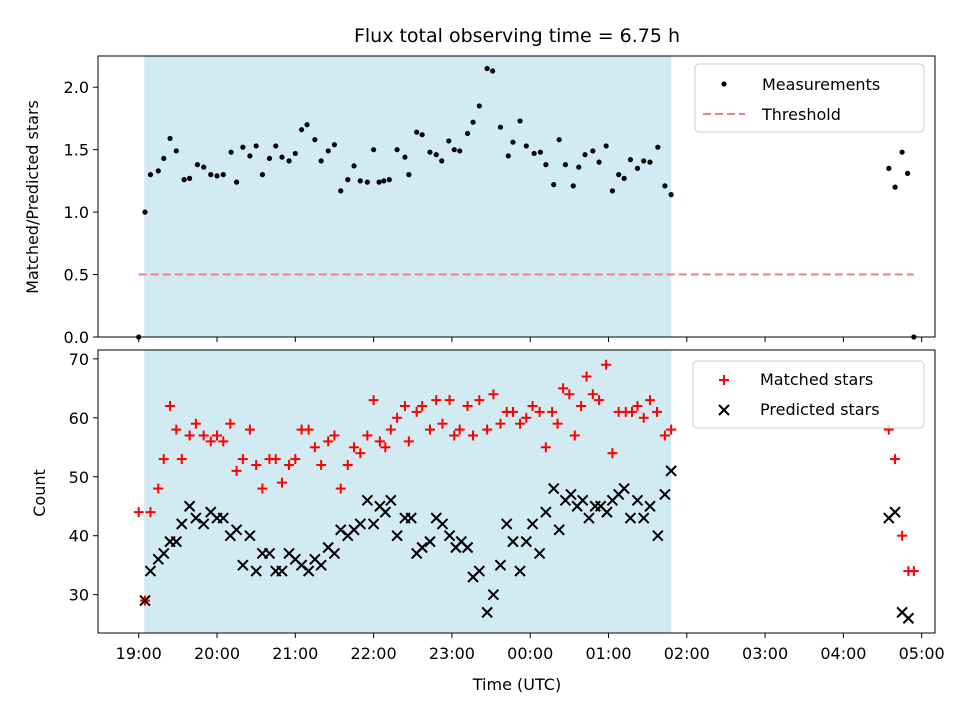 This screenshot has width=960, height=720. I want to click on bottom-legend-box, so click(808, 394).